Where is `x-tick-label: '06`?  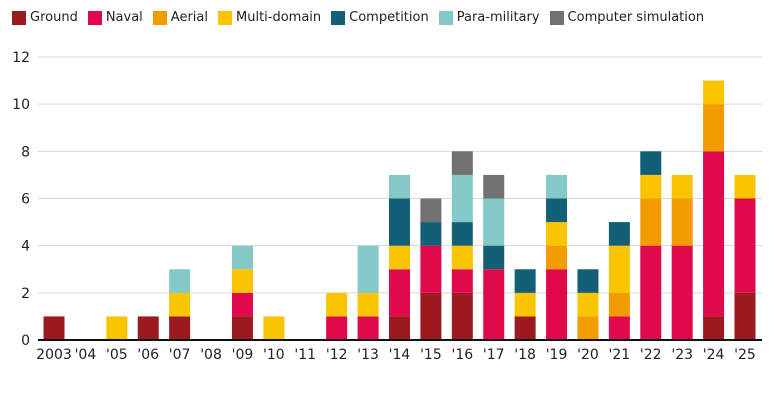
x-tick-label: '06 is located at coordinates (148, 355).